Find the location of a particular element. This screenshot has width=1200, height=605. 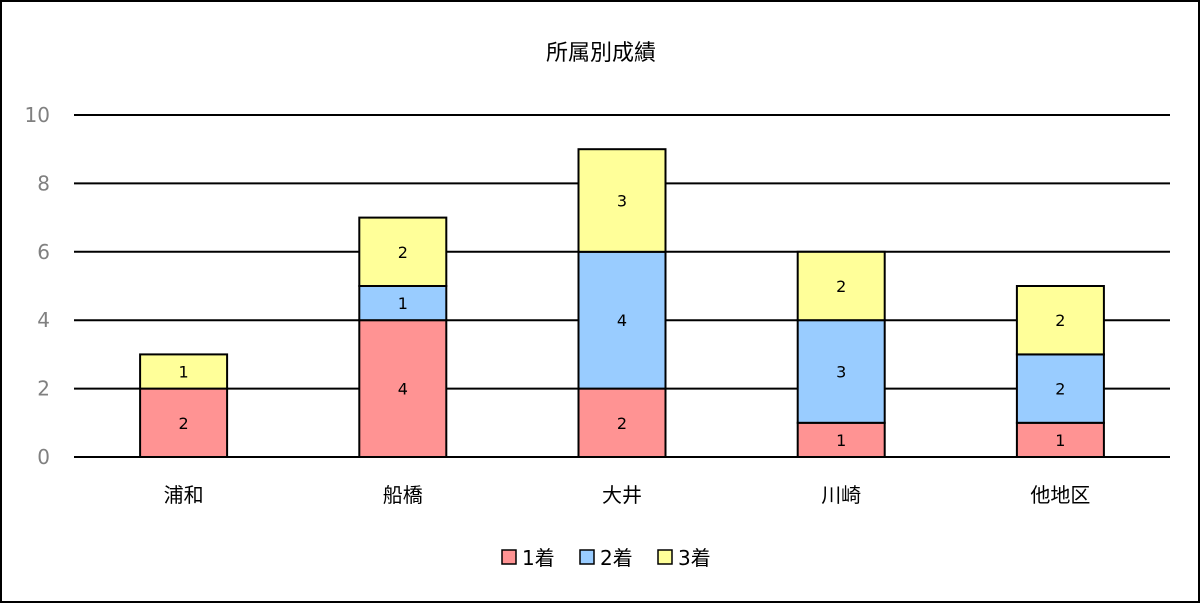

x-tick-label: 浦和 is located at coordinates (184, 495).